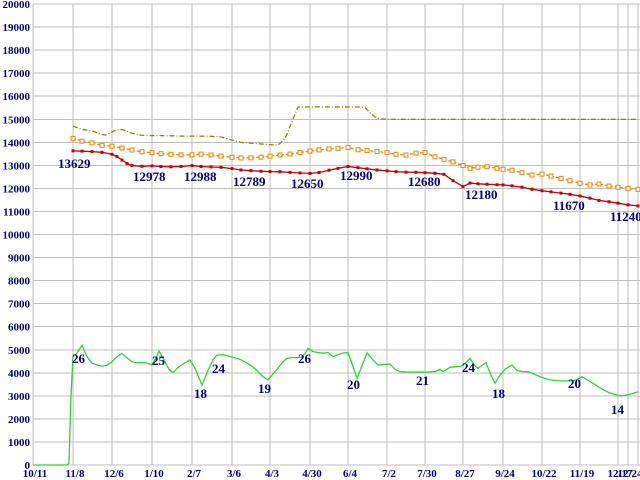  Describe the element at coordinates (355, 126) in the screenshot. I see `olive-dashed-series` at that location.